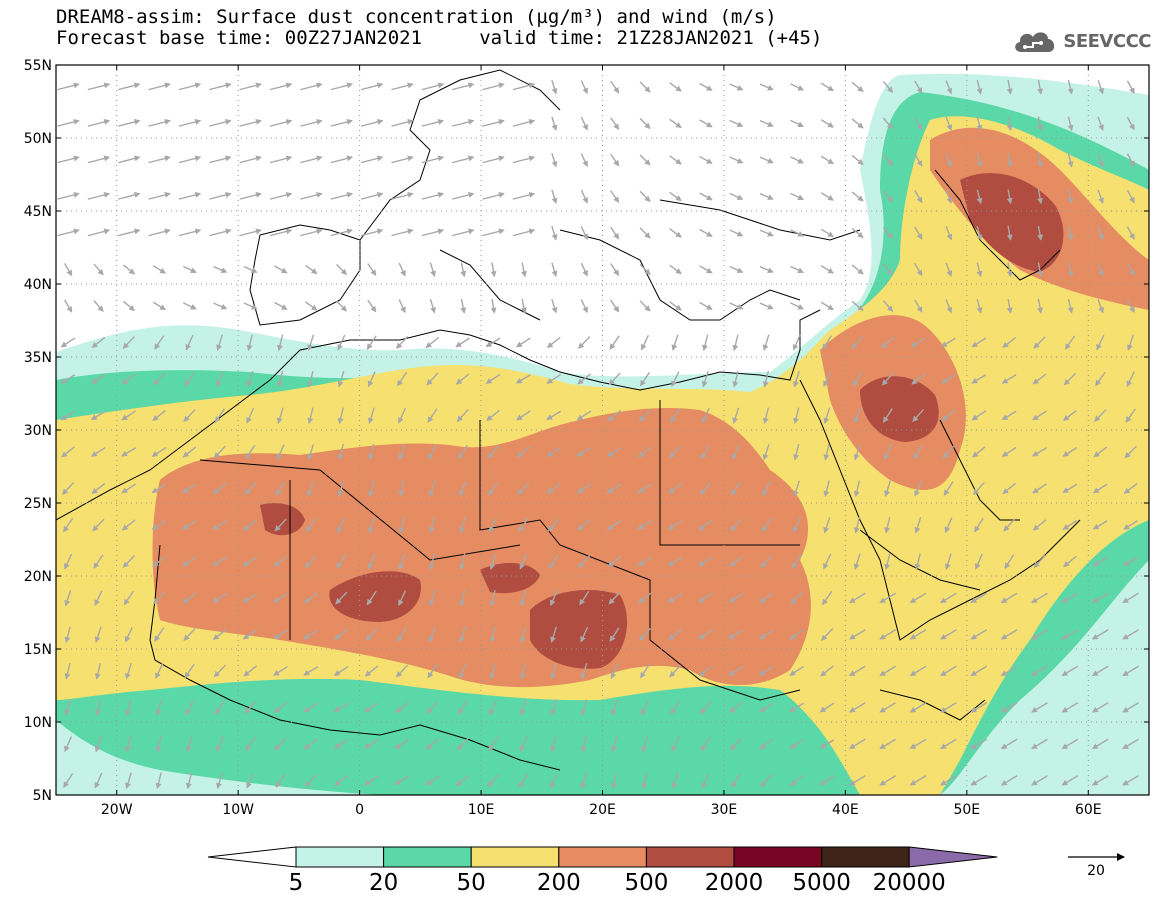  Describe the element at coordinates (909, 883) in the screenshot. I see `colorbar-label: 20000` at that location.